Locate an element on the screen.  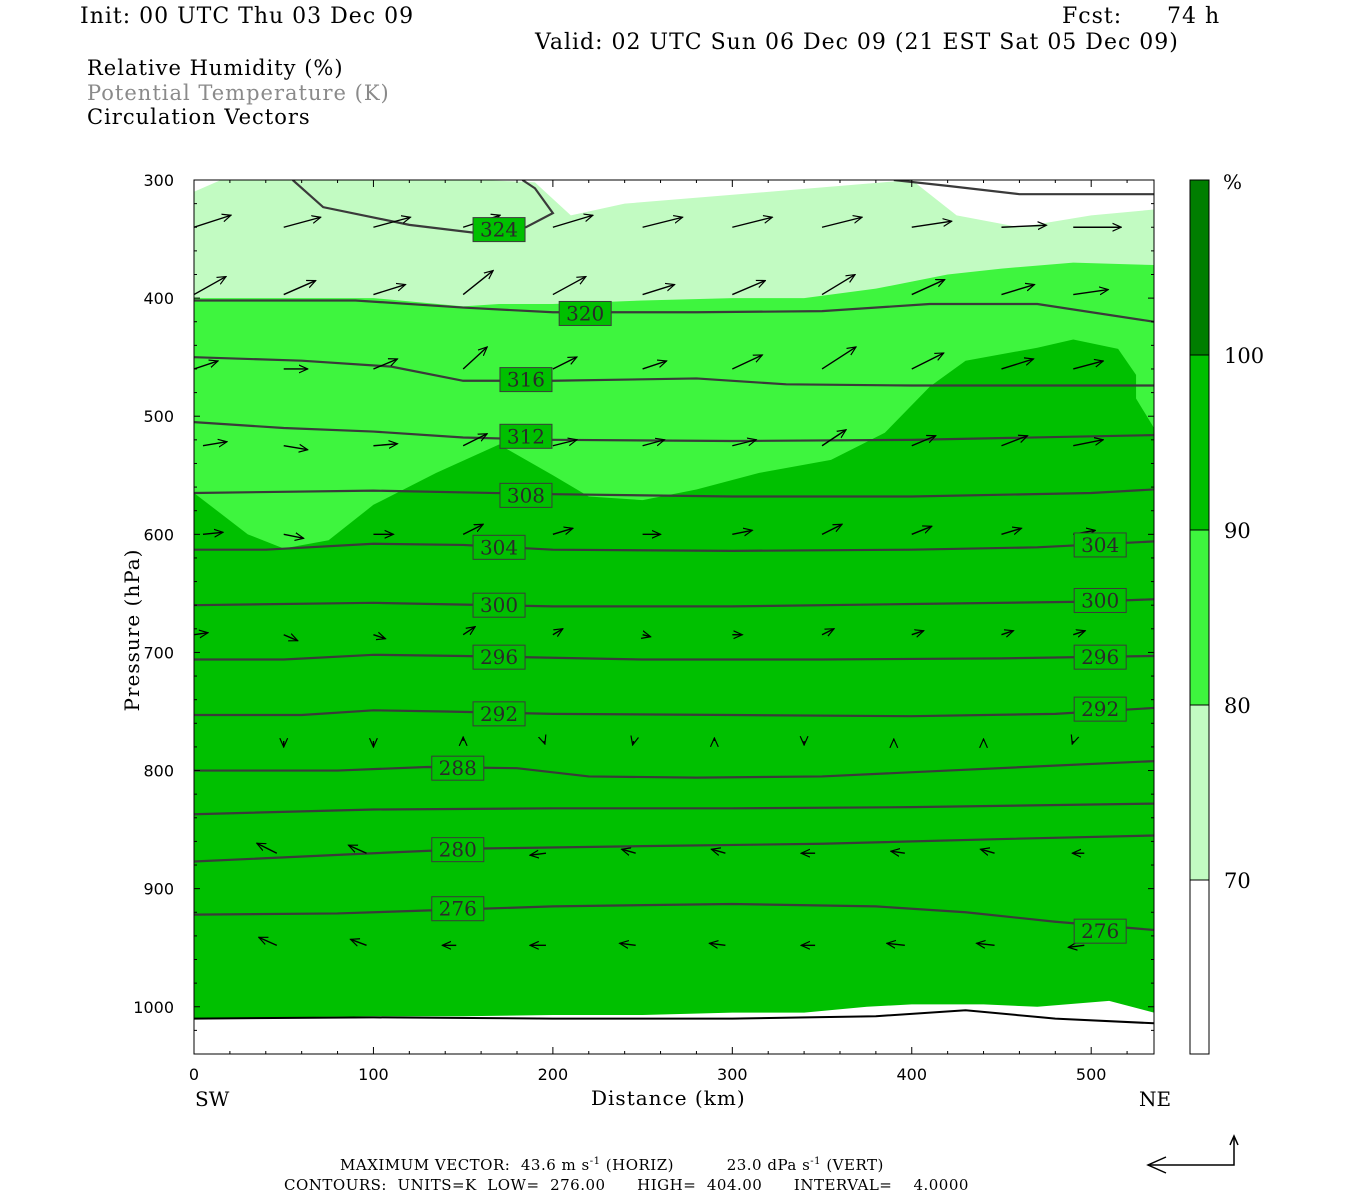
contour-label: 280 is located at coordinates (458, 850).